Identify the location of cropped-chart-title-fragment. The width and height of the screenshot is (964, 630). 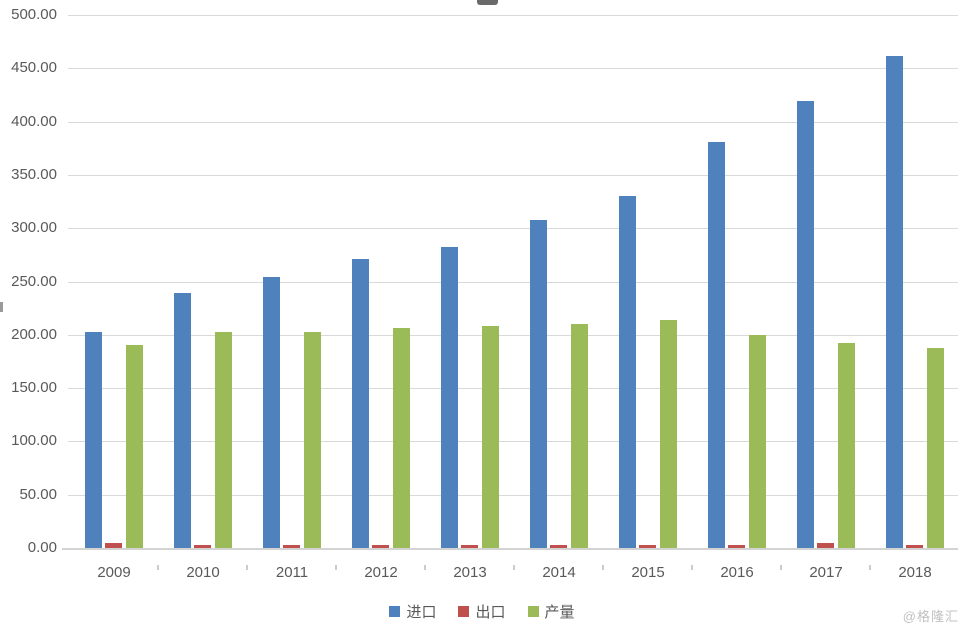
(487, 2).